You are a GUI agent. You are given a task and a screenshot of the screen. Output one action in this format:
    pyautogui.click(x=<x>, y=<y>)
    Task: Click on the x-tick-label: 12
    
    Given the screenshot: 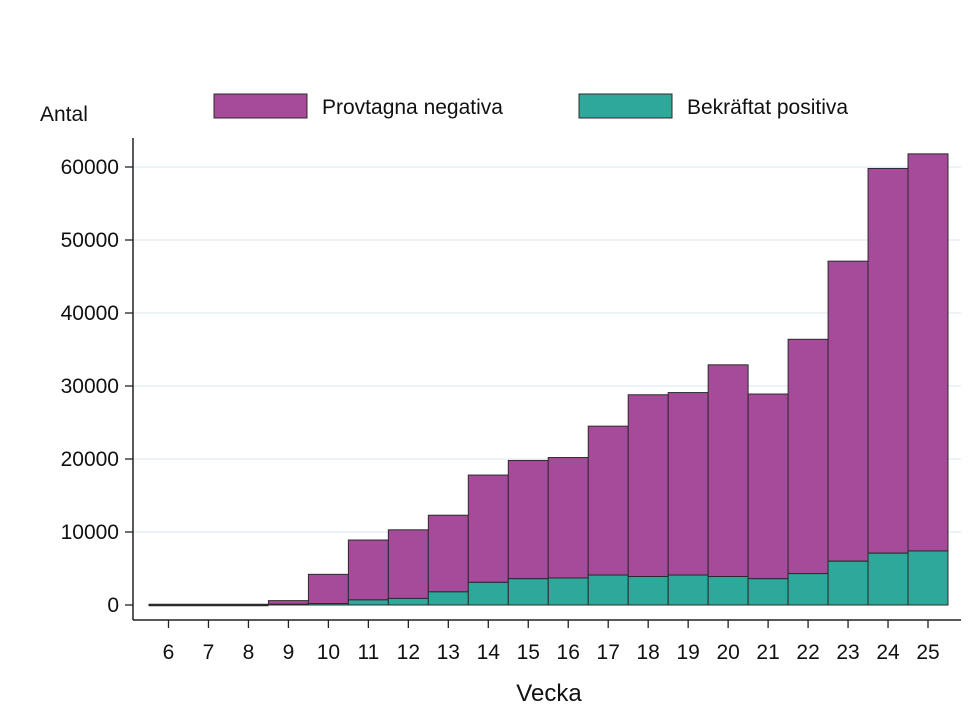 What is the action you would take?
    pyautogui.click(x=408, y=652)
    